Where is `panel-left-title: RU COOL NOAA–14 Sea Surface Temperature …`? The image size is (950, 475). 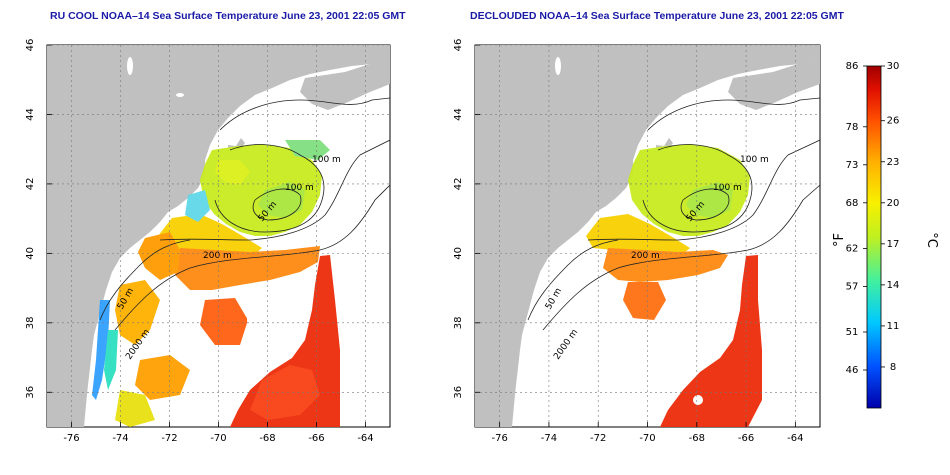 panel-left-title: RU COOL NOAA–14 Sea Surface Temperature … is located at coordinates (228, 16).